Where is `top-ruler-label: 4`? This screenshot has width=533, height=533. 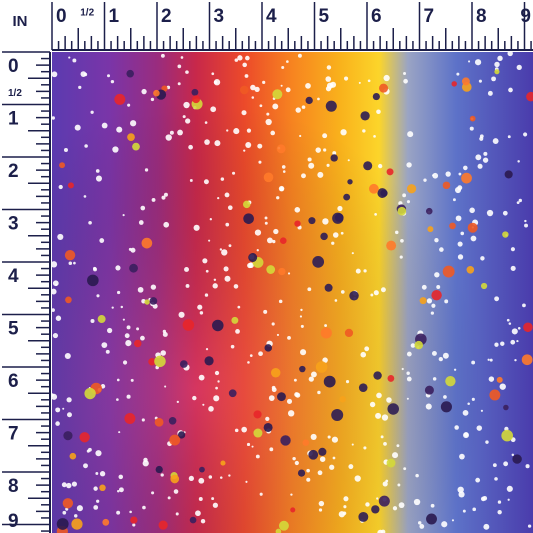
top-ruler-label: 4 is located at coordinates (271, 16).